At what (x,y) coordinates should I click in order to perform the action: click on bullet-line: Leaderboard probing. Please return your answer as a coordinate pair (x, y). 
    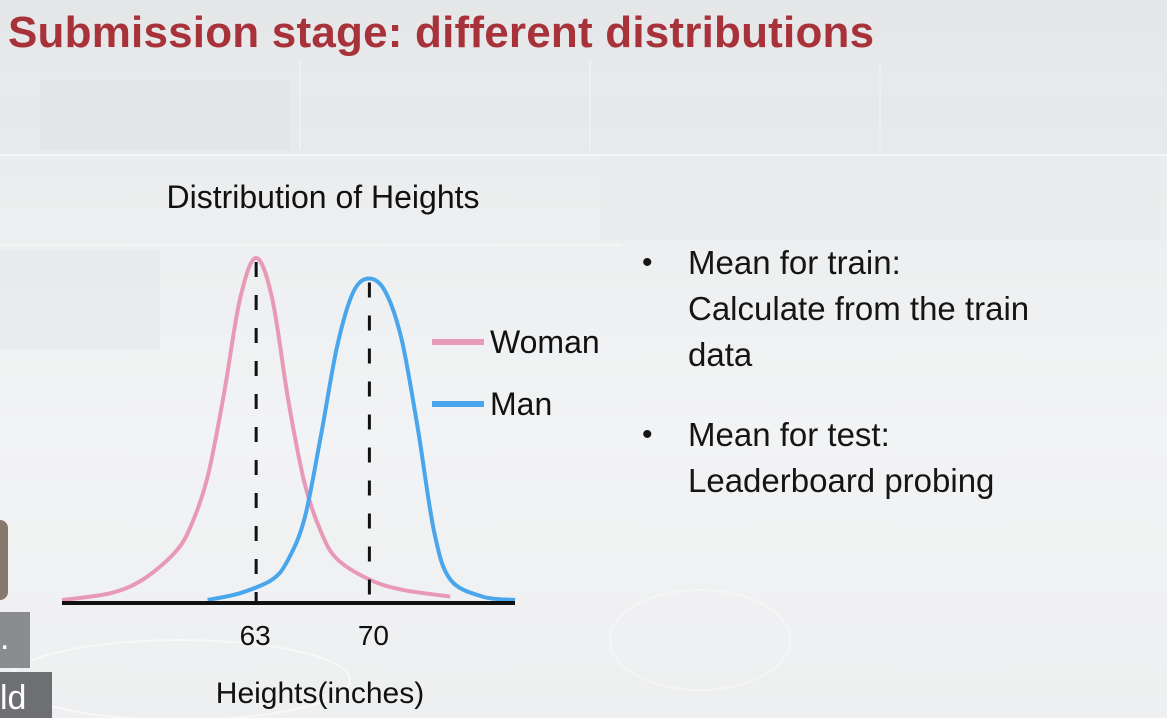
    Looking at the image, I should click on (841, 480).